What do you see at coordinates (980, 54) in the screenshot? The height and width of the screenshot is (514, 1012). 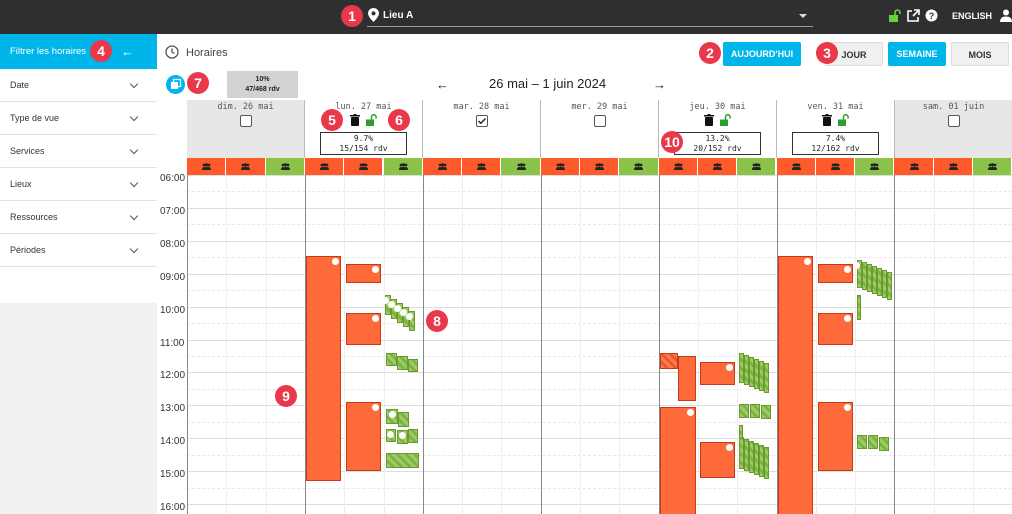 I see `month-view-button: MOIS` at bounding box center [980, 54].